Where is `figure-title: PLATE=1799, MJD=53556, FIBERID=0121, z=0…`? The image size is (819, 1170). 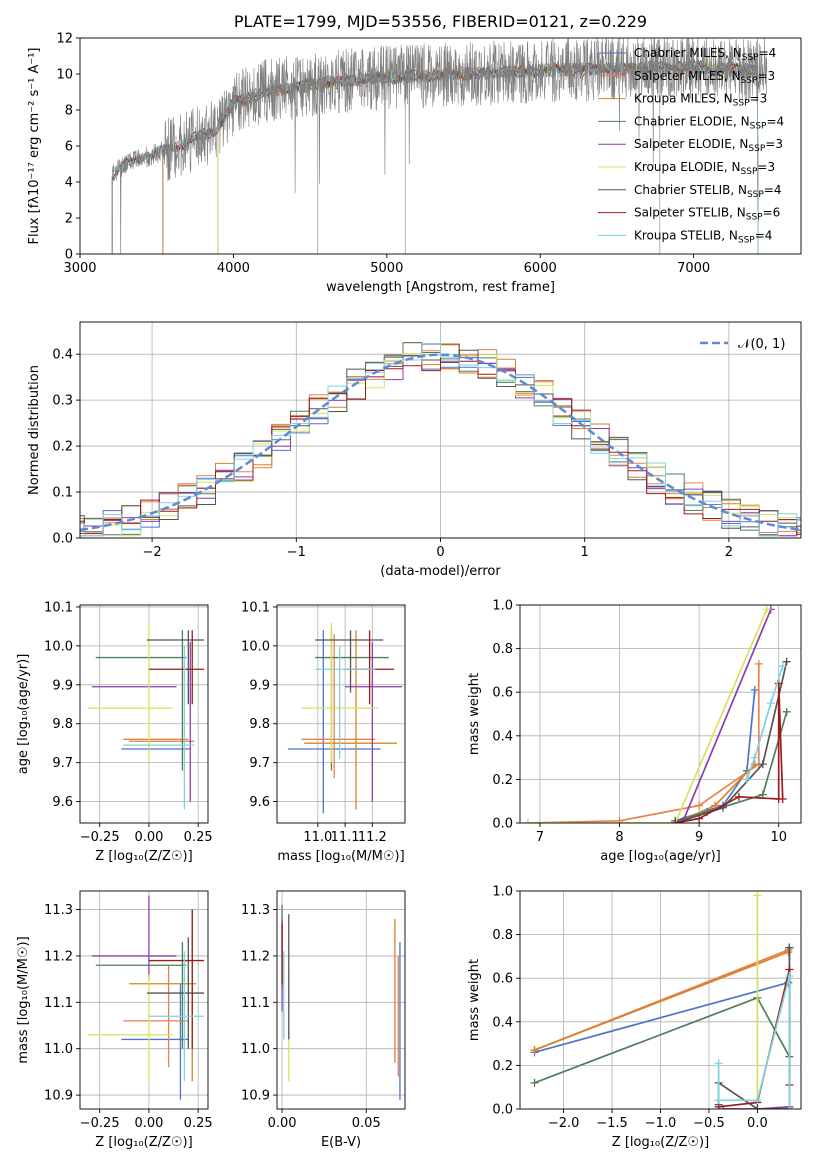 figure-title: PLATE=1799, MJD=53556, FIBERID=0121, z=0… is located at coordinates (440, 21).